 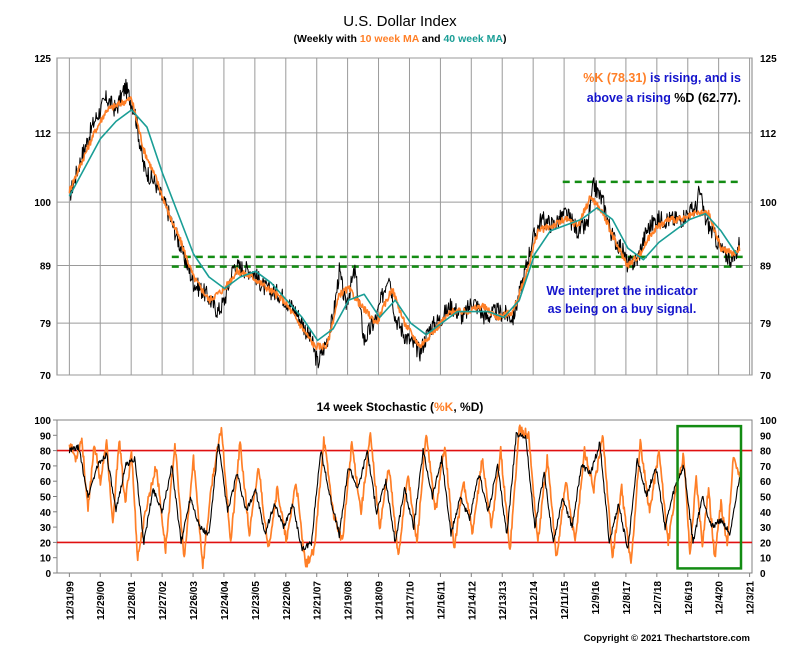 I want to click on stochastic-threshold-lines, so click(x=404, y=496).